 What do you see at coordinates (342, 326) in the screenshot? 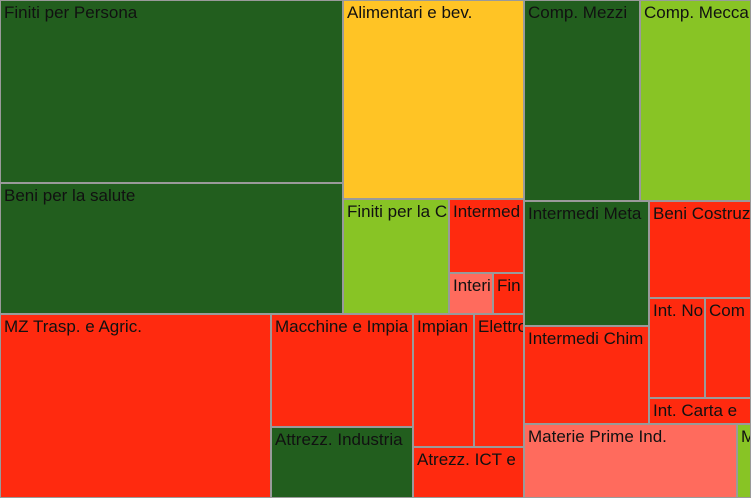
I see `treemap-tile-label: Macchine e Impia` at bounding box center [342, 326].